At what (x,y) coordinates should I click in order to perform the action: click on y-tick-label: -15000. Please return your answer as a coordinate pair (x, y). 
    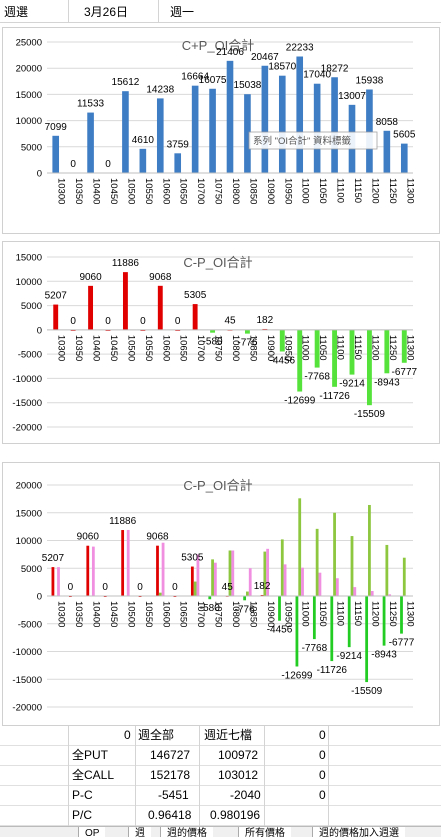
    Looking at the image, I should click on (27, 403).